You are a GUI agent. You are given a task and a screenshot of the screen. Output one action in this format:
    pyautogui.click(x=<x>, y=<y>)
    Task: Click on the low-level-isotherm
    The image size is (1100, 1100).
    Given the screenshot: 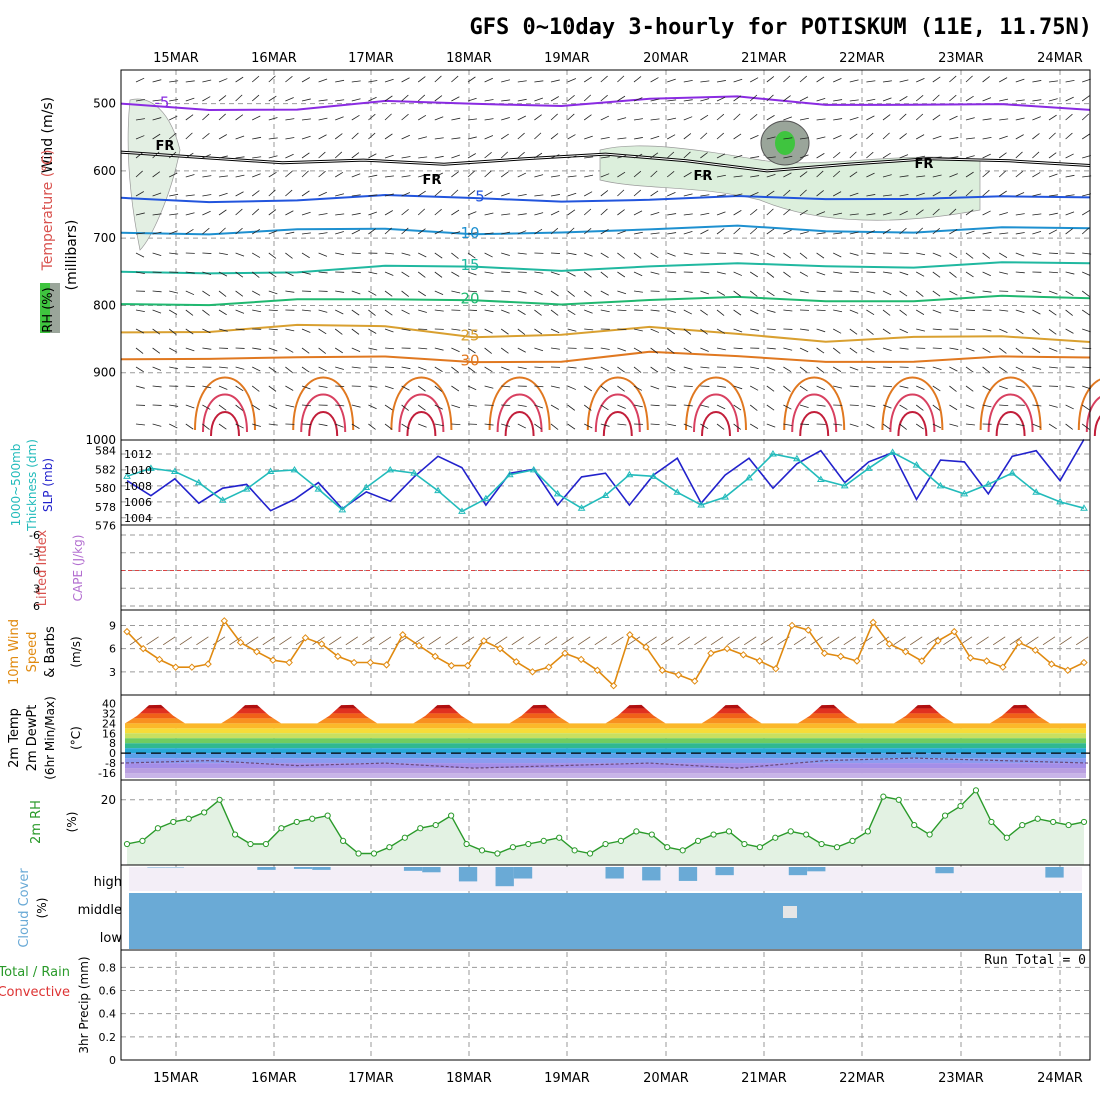 What is the action you would take?
    pyautogui.click(x=323, y=403)
    